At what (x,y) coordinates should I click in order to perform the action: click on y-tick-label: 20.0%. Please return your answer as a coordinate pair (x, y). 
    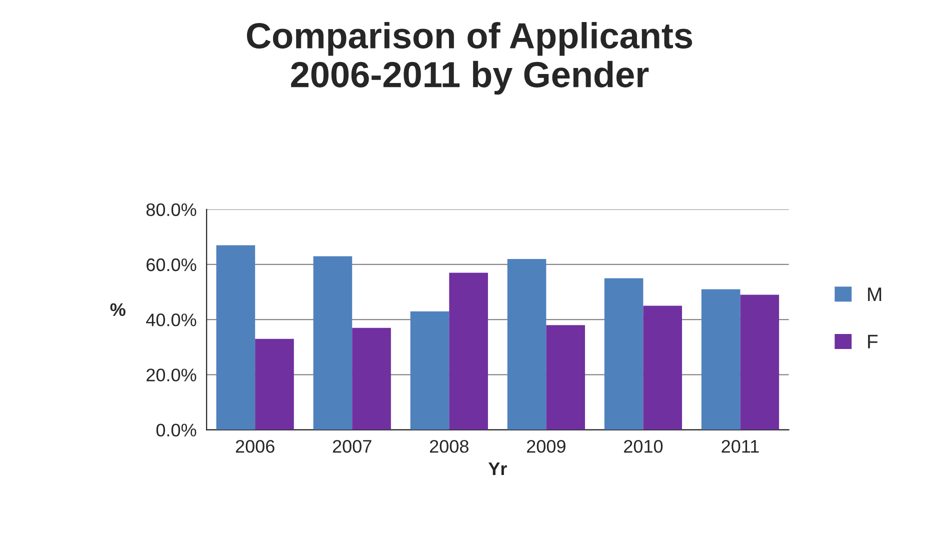
    Looking at the image, I should click on (171, 375).